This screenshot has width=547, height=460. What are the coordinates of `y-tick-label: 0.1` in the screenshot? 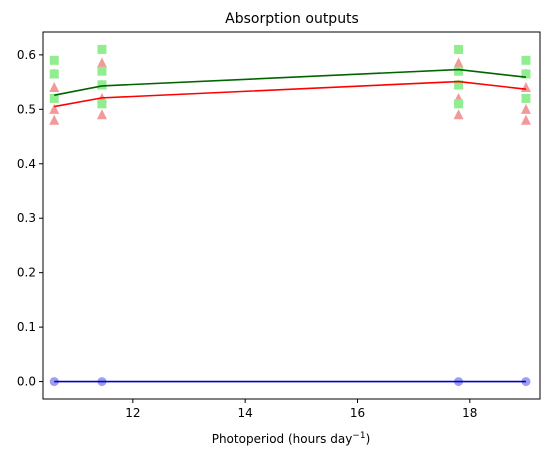 It's located at (26, 327).